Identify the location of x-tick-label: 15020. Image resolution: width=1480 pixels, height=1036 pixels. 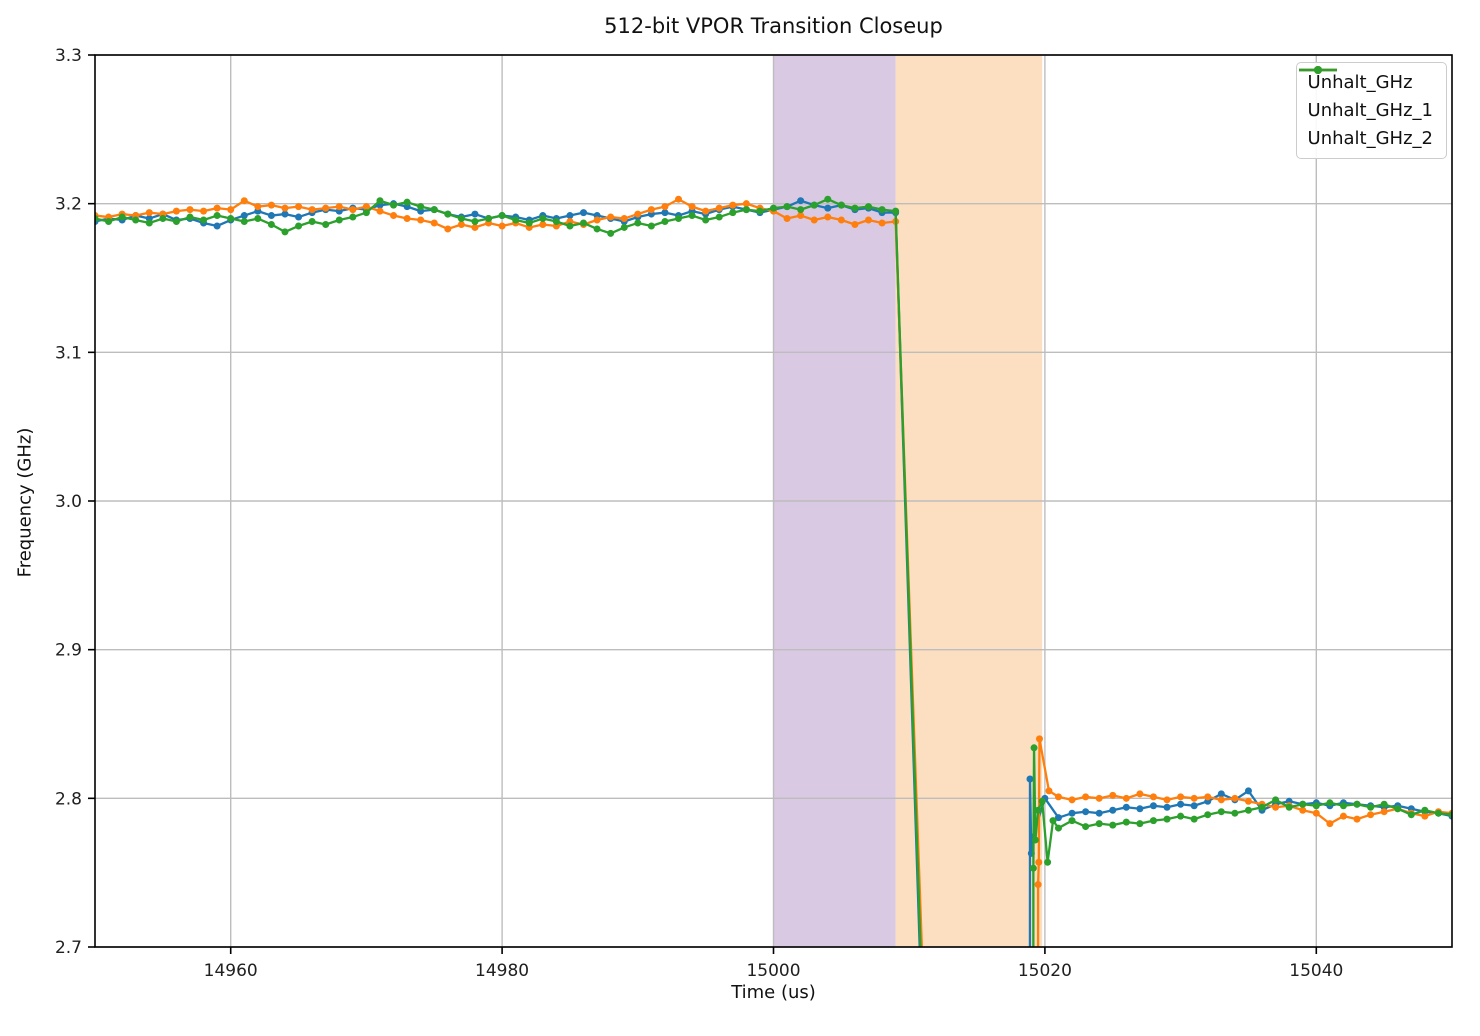
(1045, 971).